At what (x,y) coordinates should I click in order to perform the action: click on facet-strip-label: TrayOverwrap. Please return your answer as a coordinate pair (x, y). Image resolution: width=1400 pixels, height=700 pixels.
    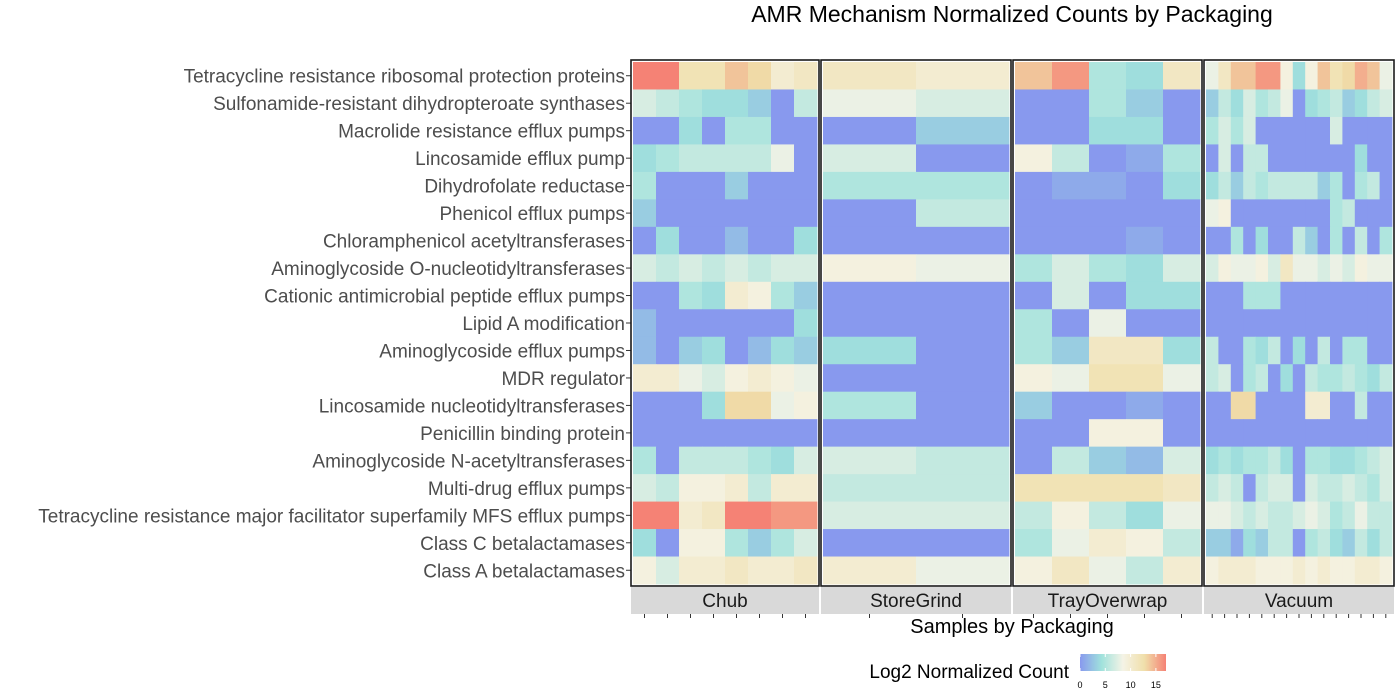
    Looking at the image, I should click on (1108, 601).